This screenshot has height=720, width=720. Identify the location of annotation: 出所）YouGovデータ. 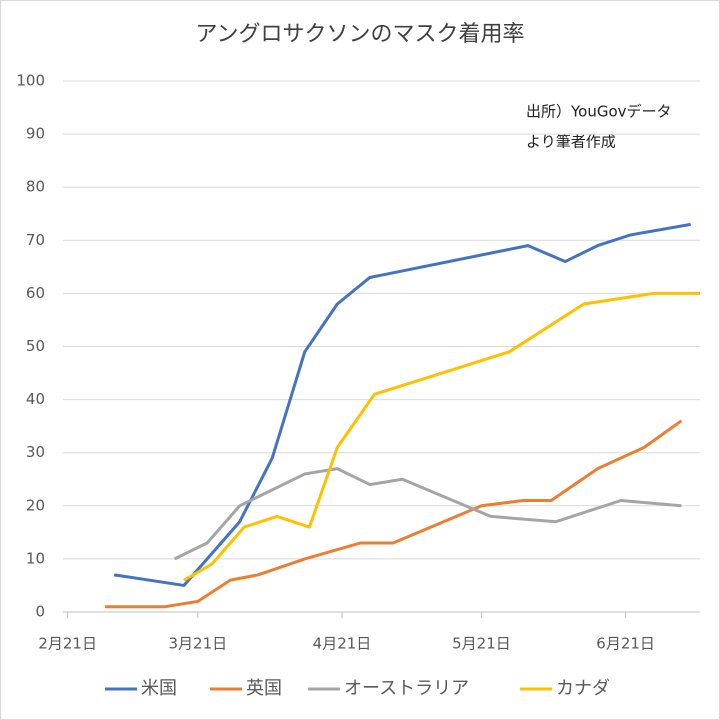
(599, 112).